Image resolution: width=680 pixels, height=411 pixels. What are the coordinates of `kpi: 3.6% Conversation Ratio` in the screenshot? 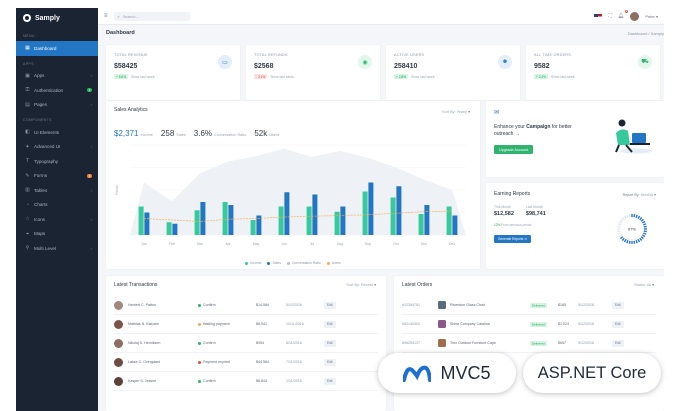 It's located at (220, 132).